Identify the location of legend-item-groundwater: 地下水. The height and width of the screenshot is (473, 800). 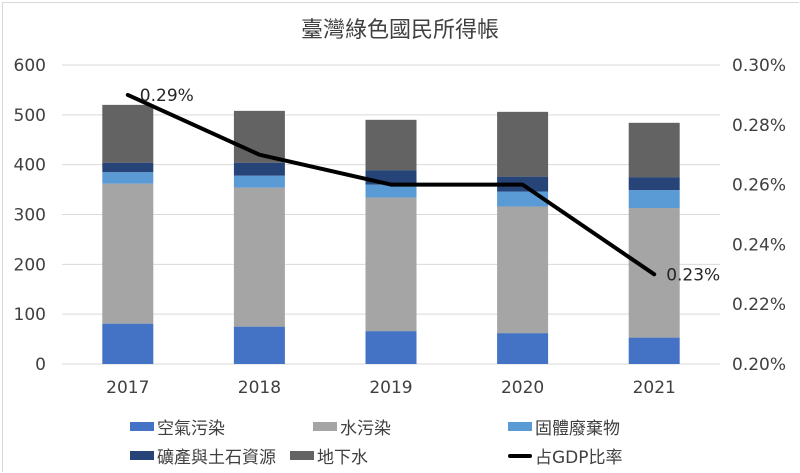
(329, 455).